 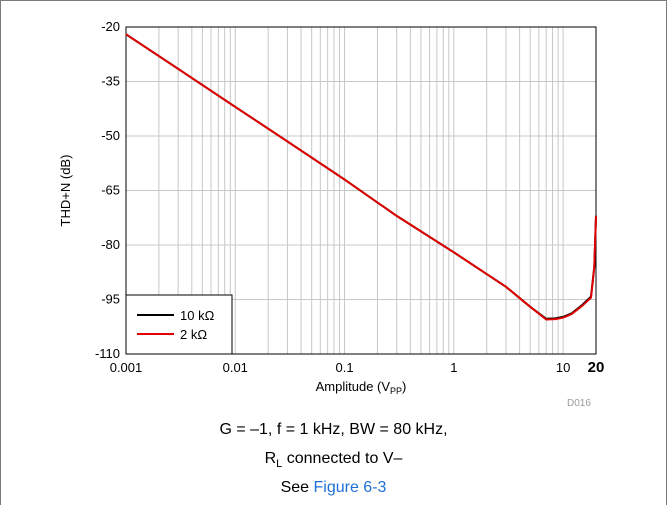 What do you see at coordinates (596, 367) in the screenshot?
I see `x-tick-label: 20` at bounding box center [596, 367].